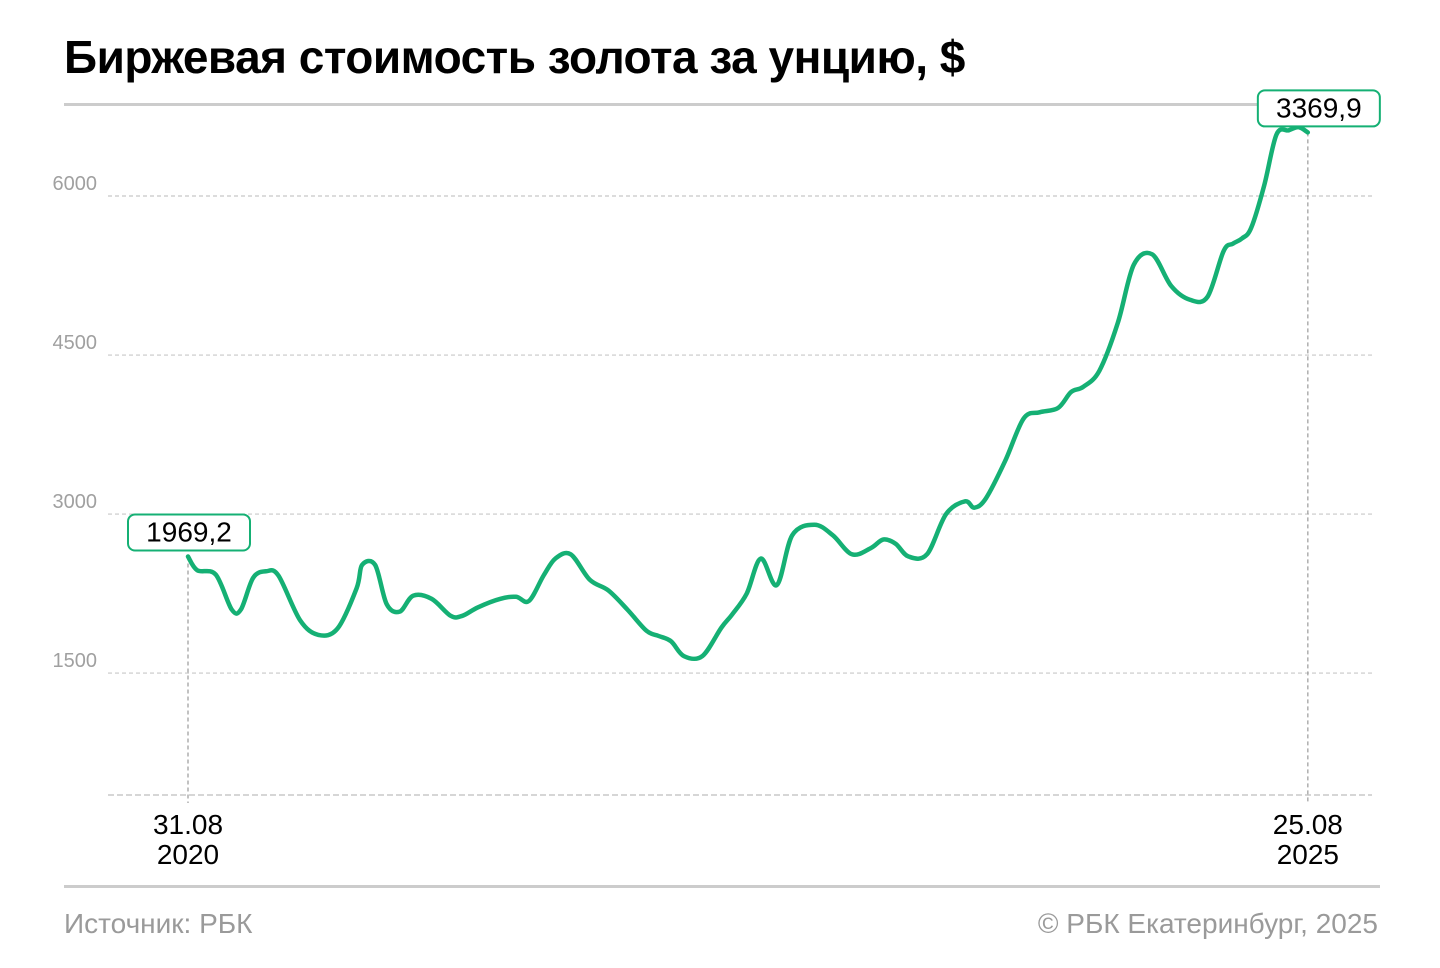 The width and height of the screenshot is (1440, 968). What do you see at coordinates (158, 923) in the screenshot?
I see `source-note: Источник: РБК` at bounding box center [158, 923].